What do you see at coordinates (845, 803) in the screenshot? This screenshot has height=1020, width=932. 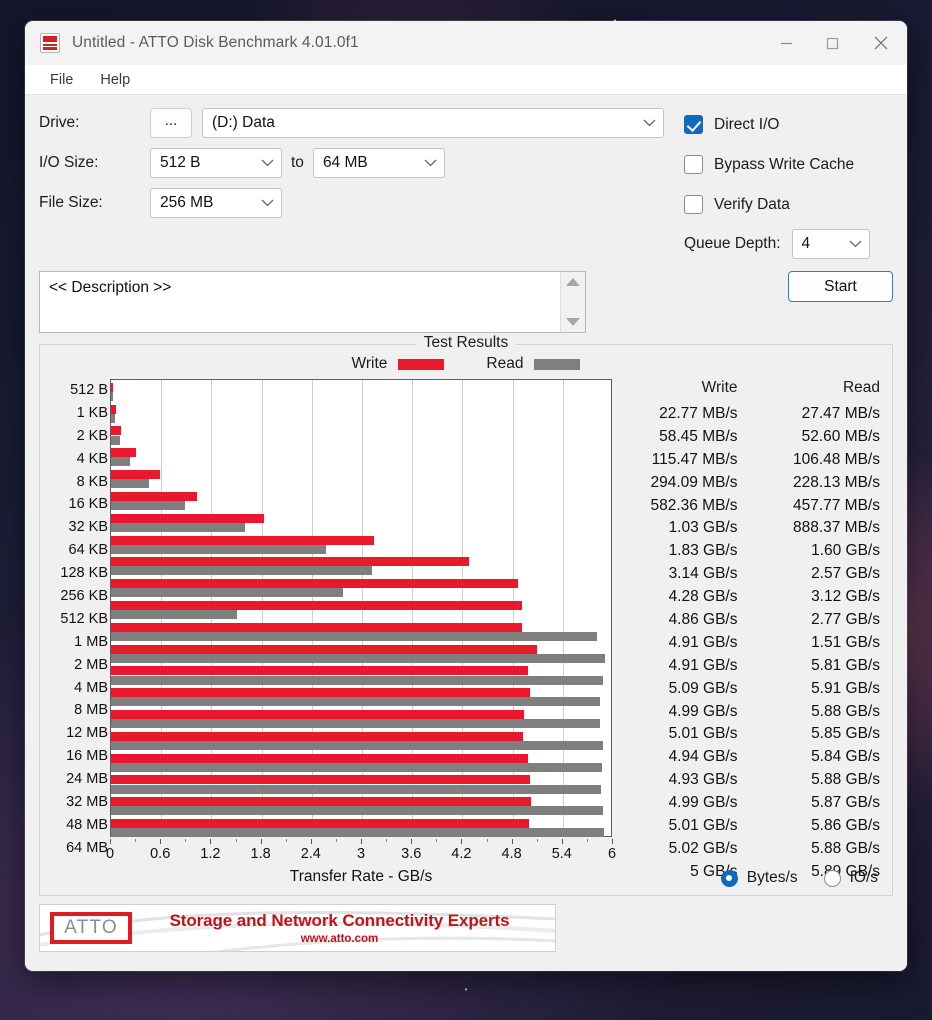 I see `results-read-value: 5.87 GB/s` at bounding box center [845, 803].